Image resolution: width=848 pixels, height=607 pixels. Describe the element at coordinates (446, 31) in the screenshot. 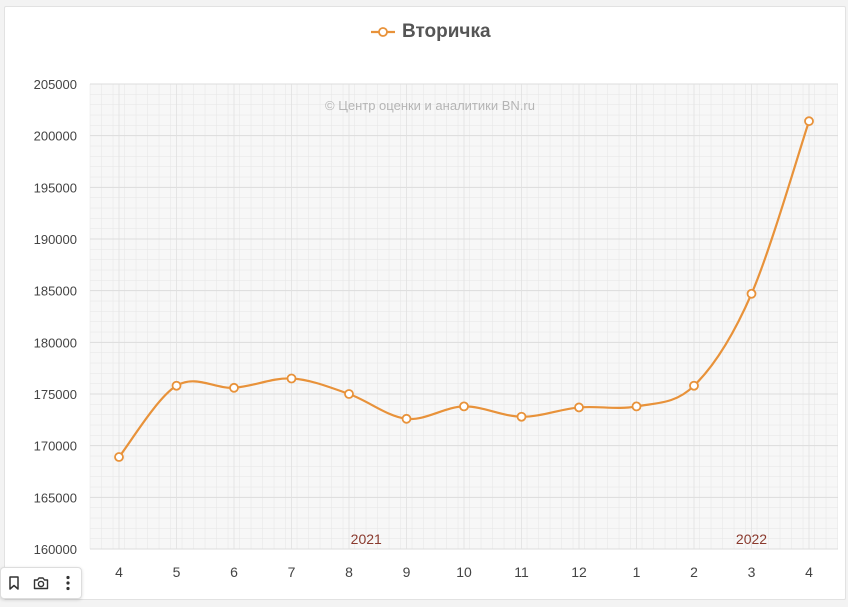

I see `legend-label: Вторичка` at that location.